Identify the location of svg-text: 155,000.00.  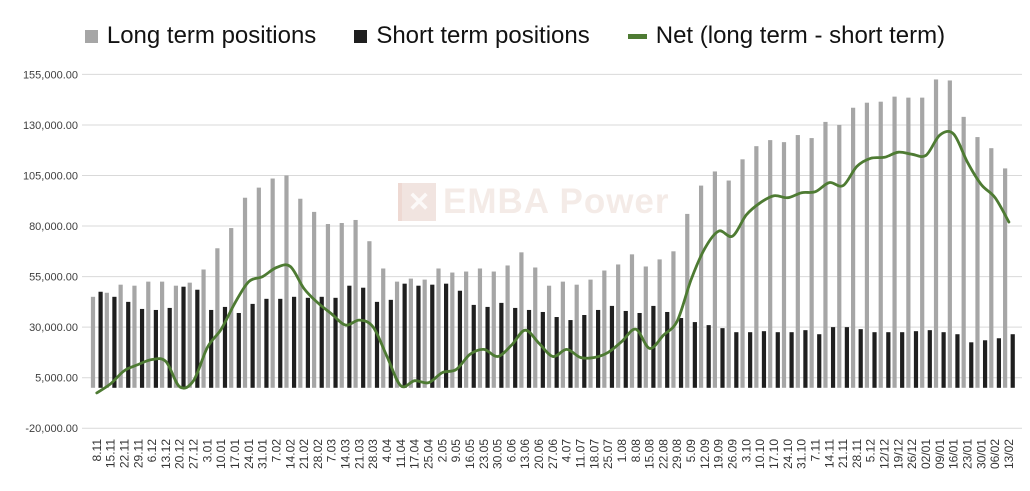
(50, 75).